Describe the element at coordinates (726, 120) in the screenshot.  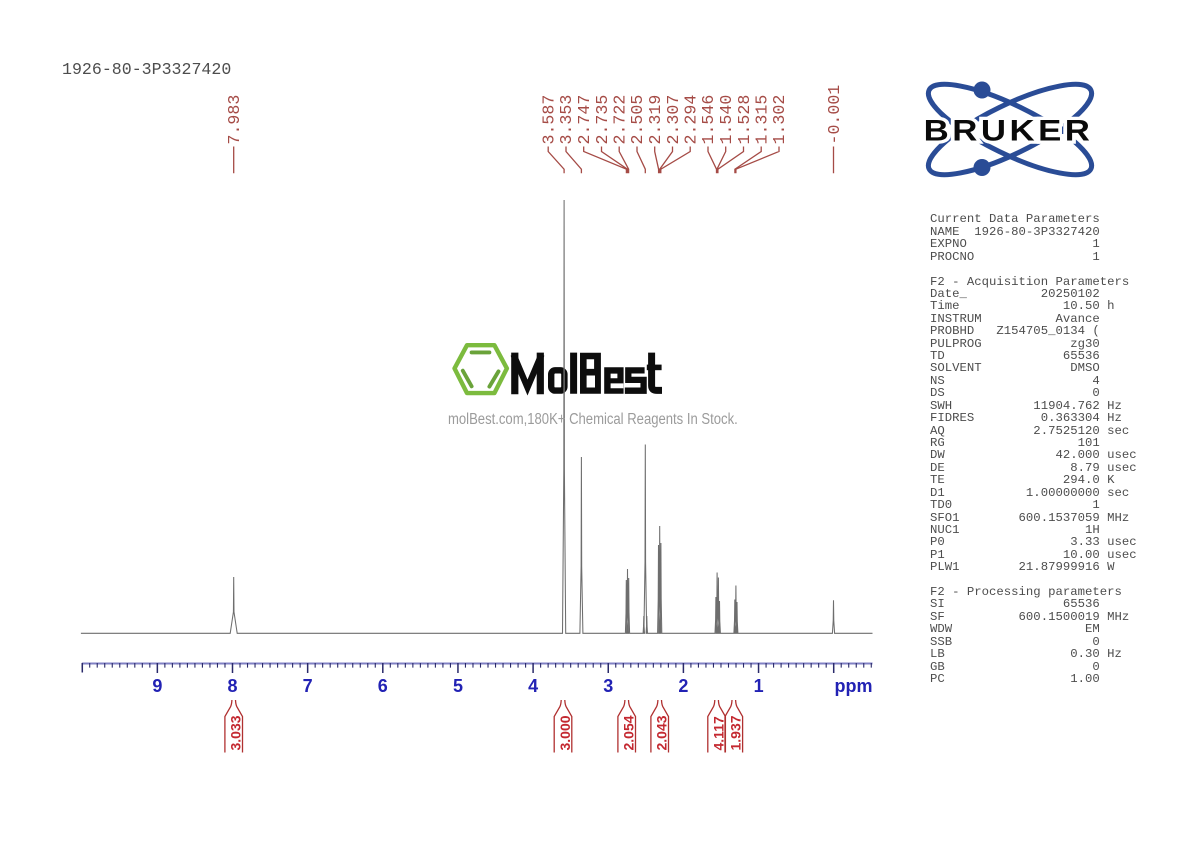
I see `svg-text: 1.540` at that location.